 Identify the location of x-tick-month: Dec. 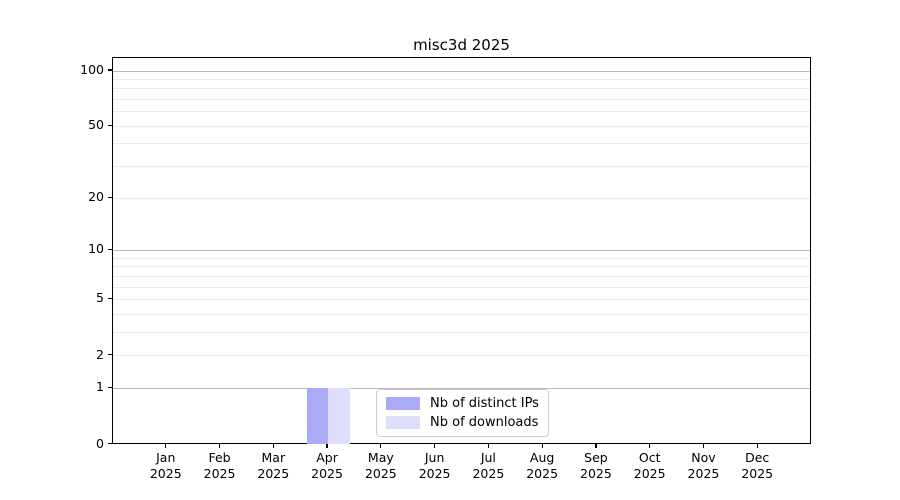
(757, 457).